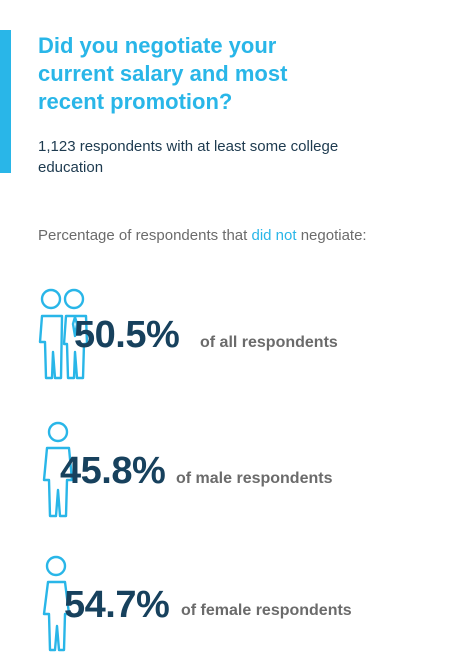 The width and height of the screenshot is (450, 667). Describe the element at coordinates (254, 478) in the screenshot. I see `stat-description: of male respondents` at that location.